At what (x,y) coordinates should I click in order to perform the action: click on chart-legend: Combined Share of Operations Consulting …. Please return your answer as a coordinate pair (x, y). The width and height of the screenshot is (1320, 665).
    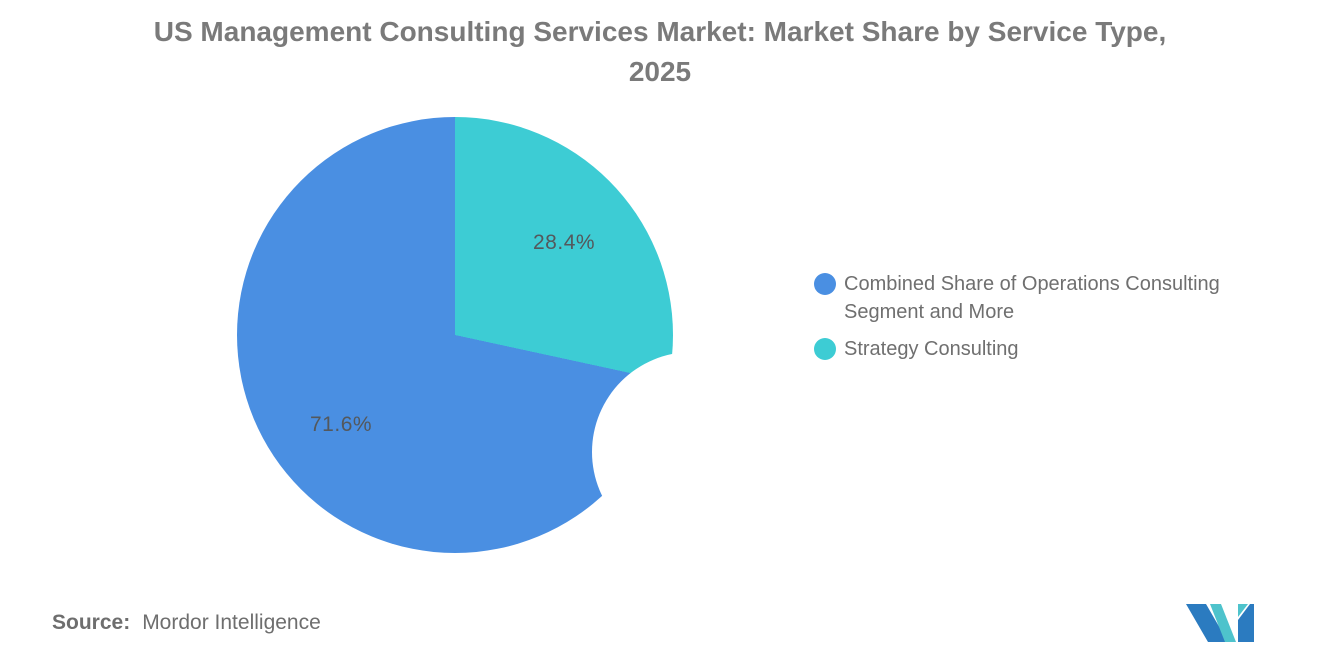
    Looking at the image, I should click on (1049, 321).